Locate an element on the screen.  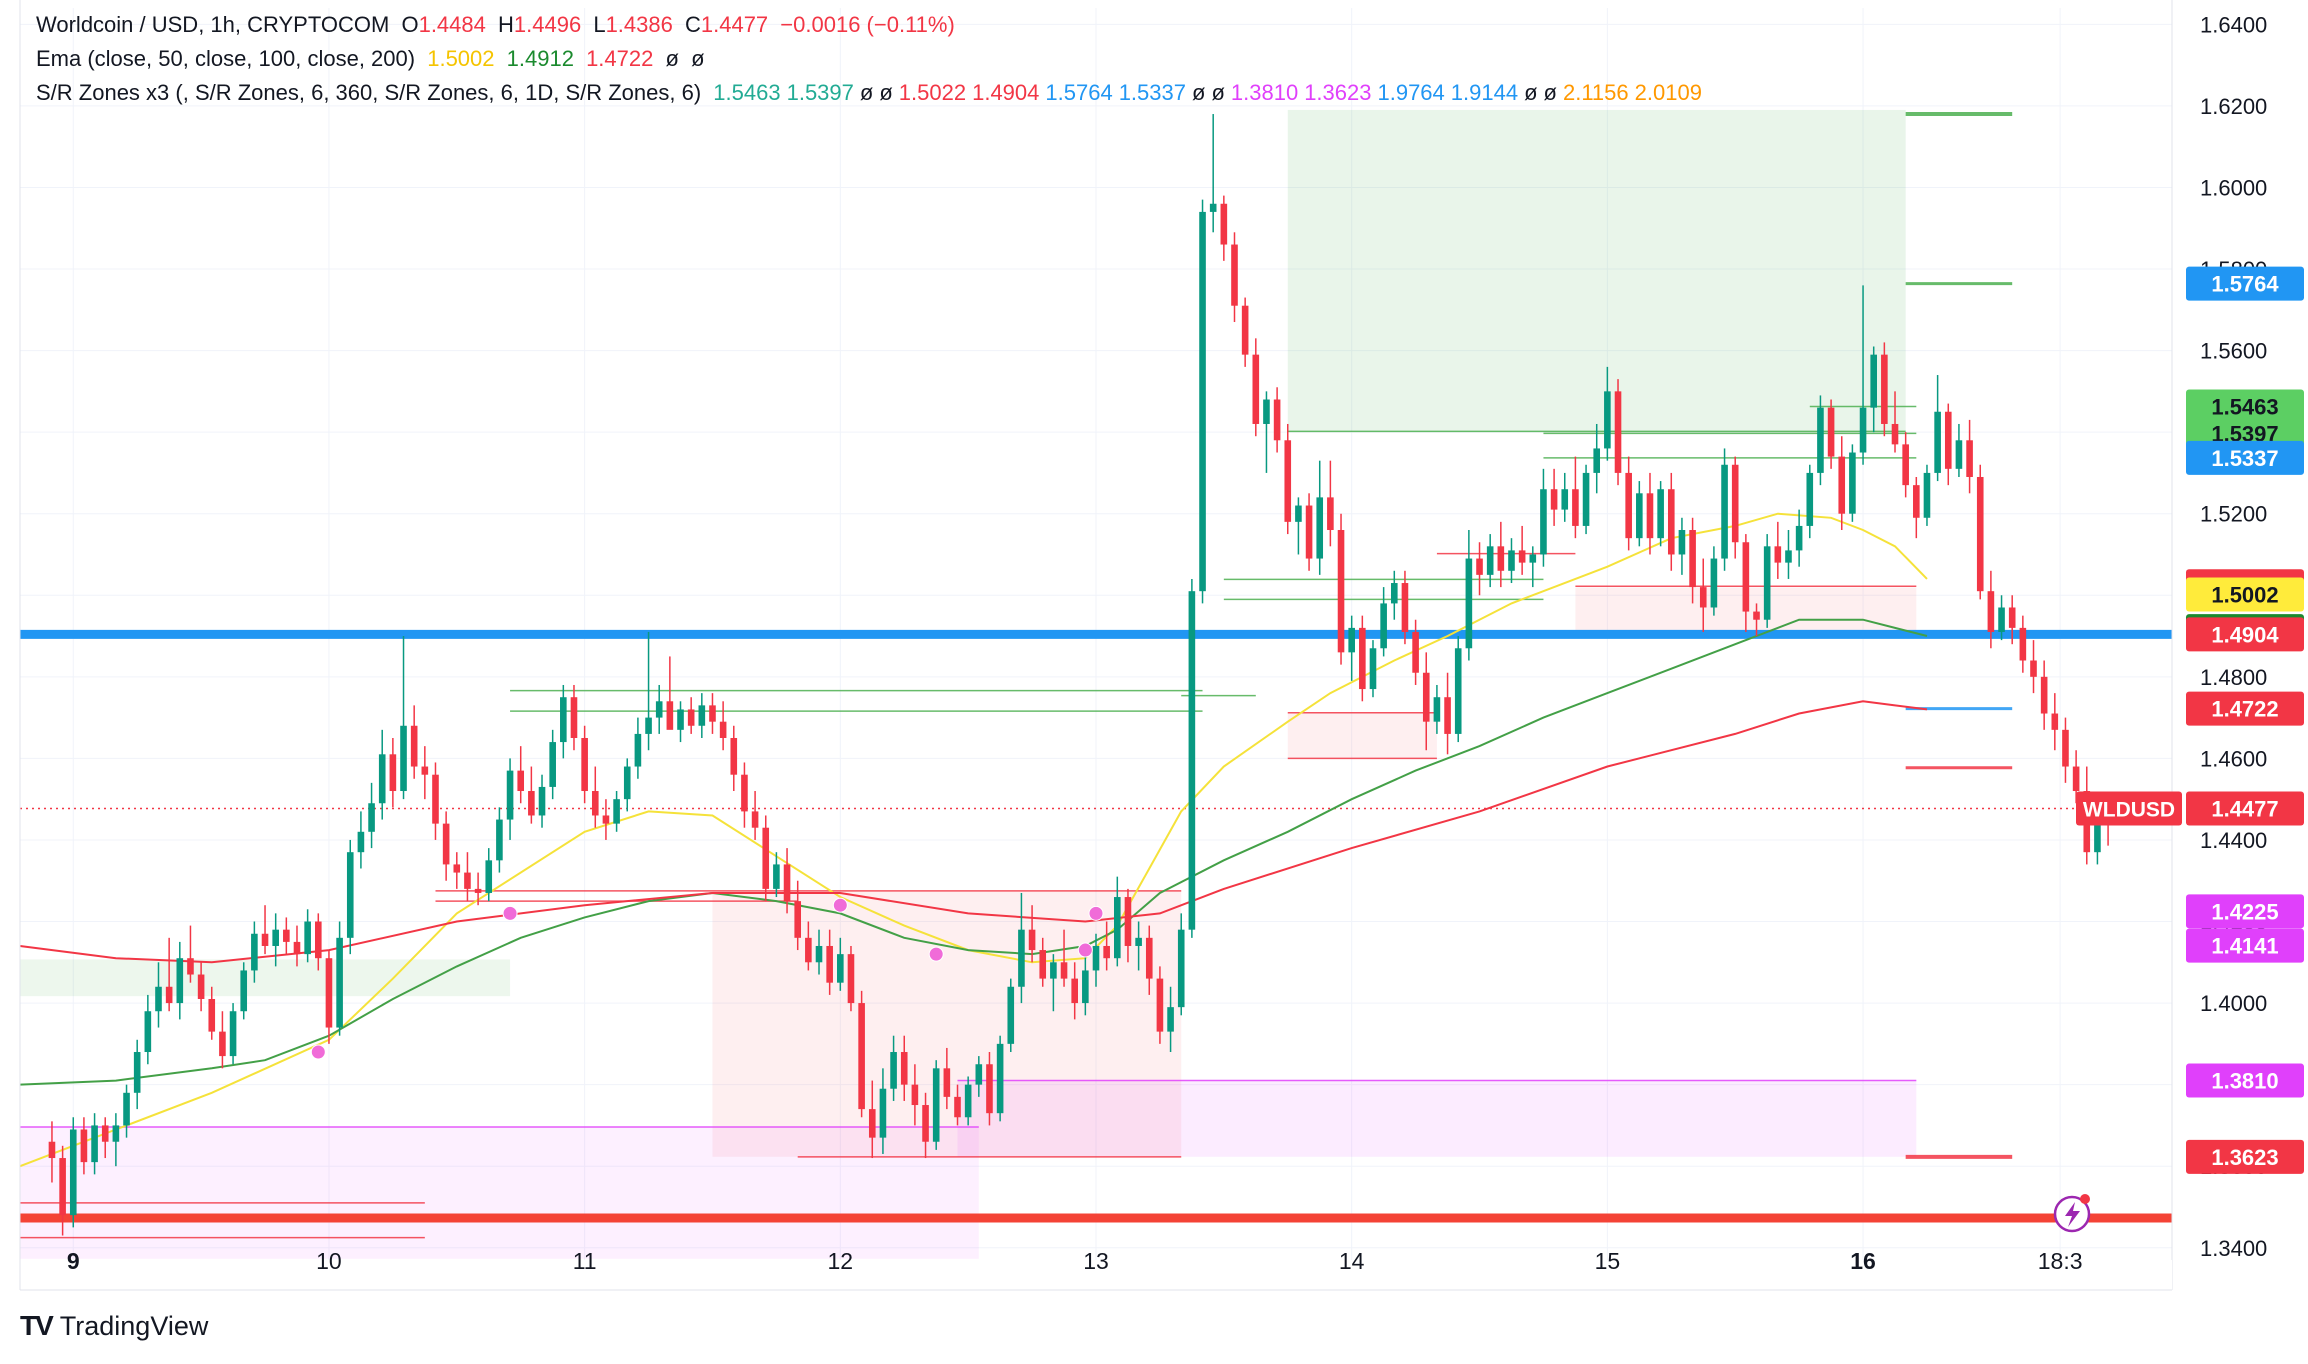
open-value: 1.4484 is located at coordinates (452, 24).